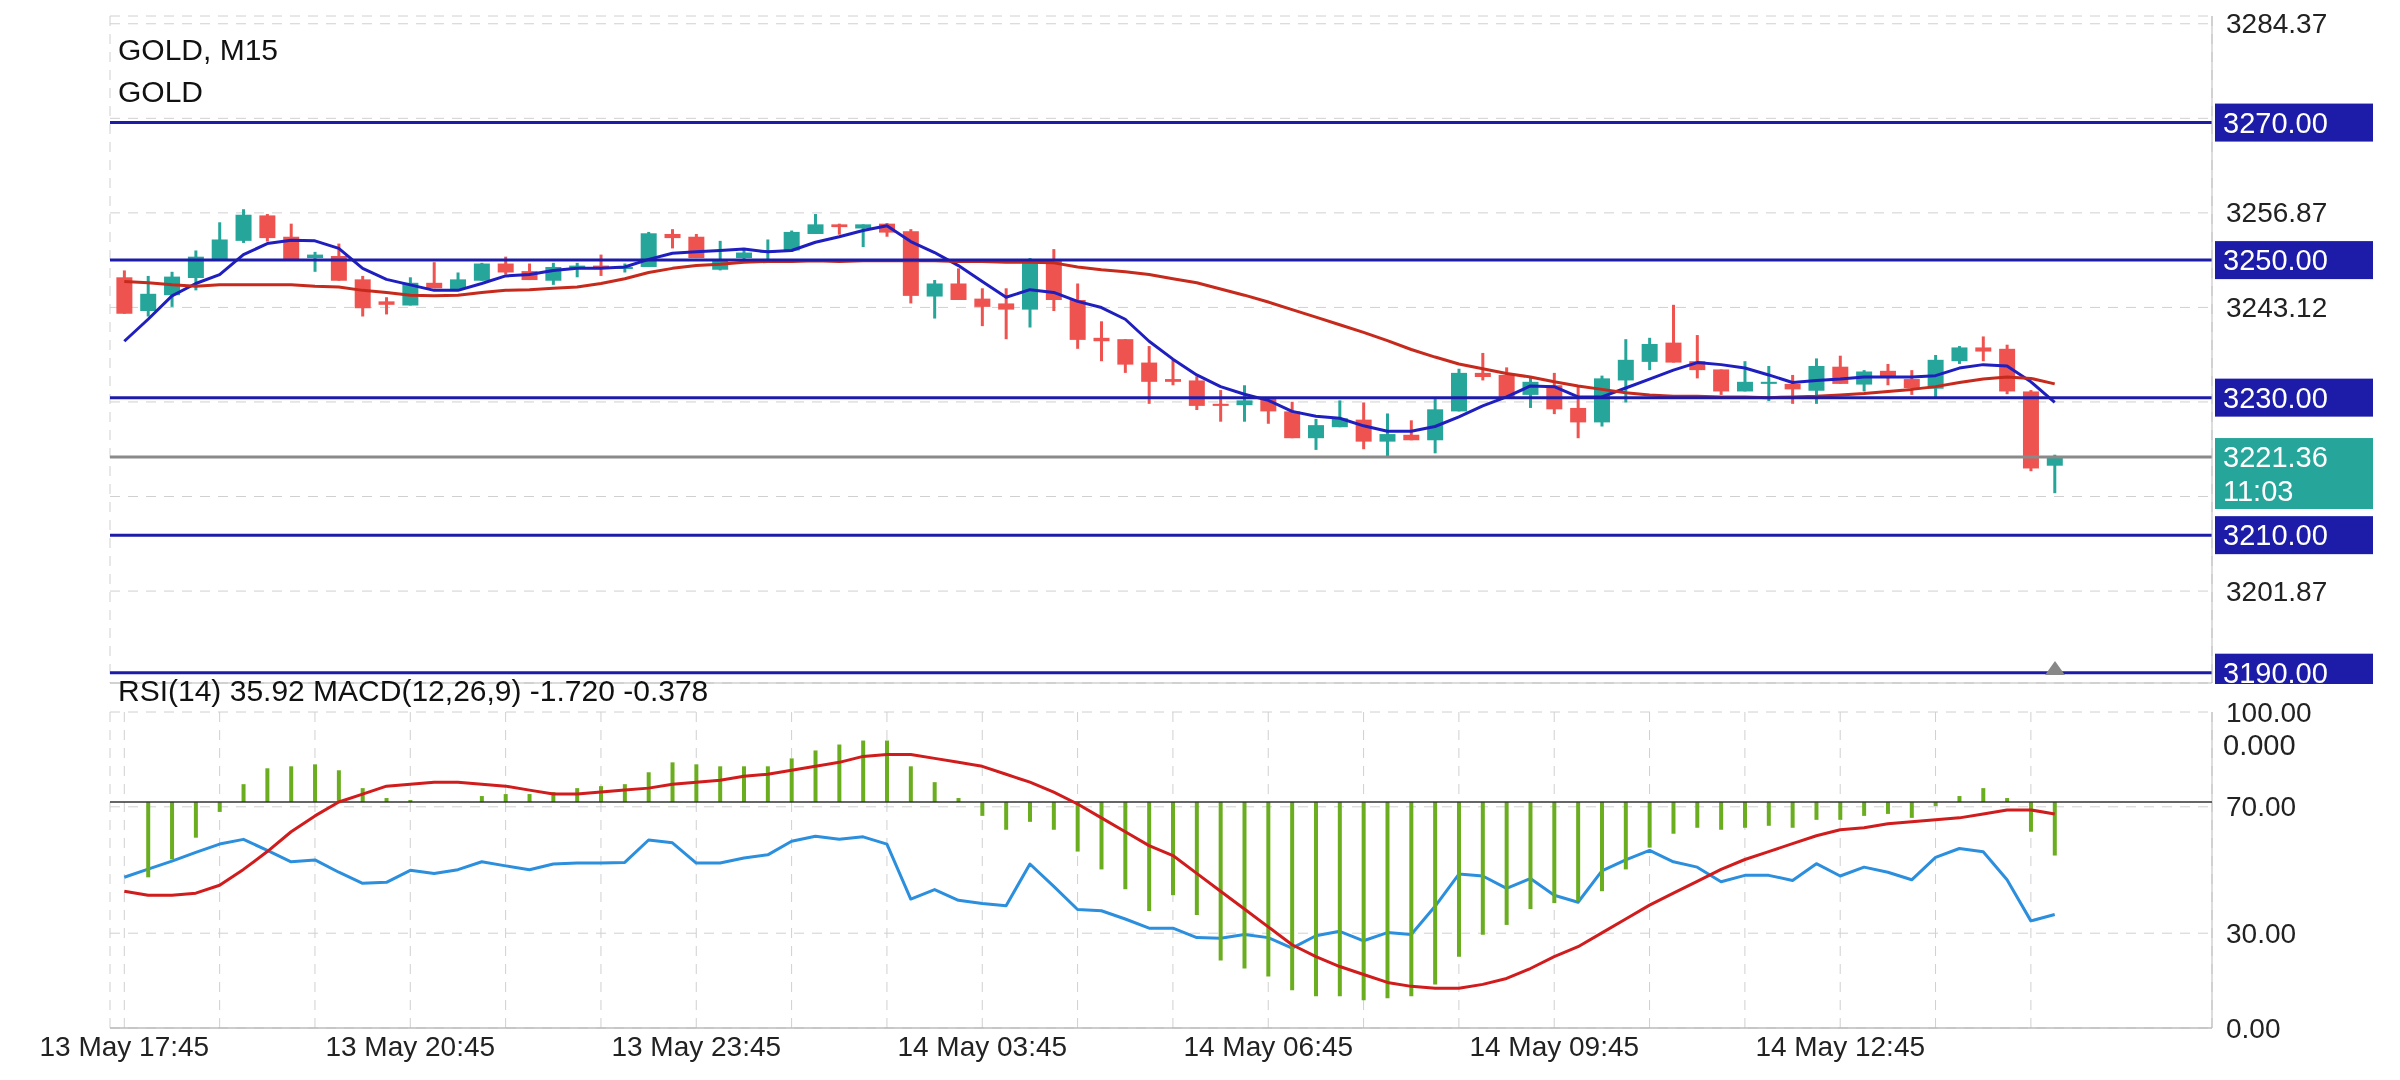  I want to click on x-tick-label: 14 May 09:45, so click(1554, 1046).